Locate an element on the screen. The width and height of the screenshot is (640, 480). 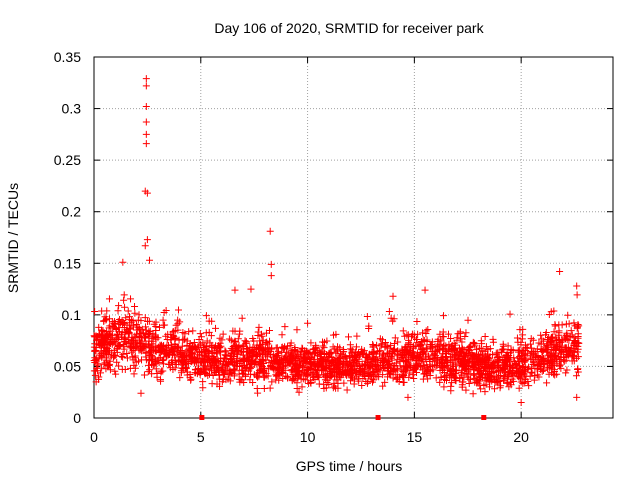
x-tick-label: 15 is located at coordinates (415, 437).